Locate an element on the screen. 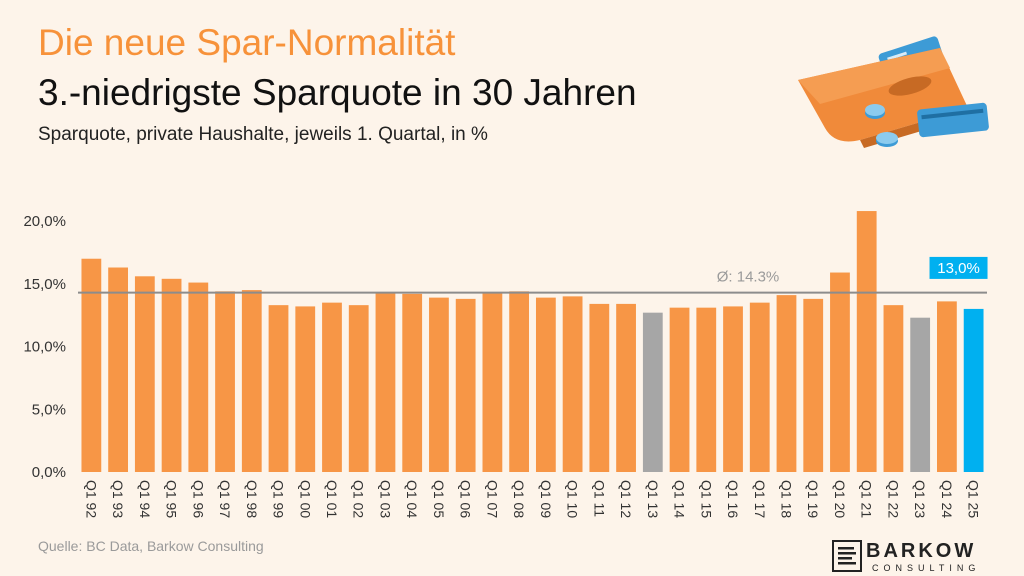 The width and height of the screenshot is (1024, 576). x-tick-label: Q1 99 is located at coordinates (279, 499).